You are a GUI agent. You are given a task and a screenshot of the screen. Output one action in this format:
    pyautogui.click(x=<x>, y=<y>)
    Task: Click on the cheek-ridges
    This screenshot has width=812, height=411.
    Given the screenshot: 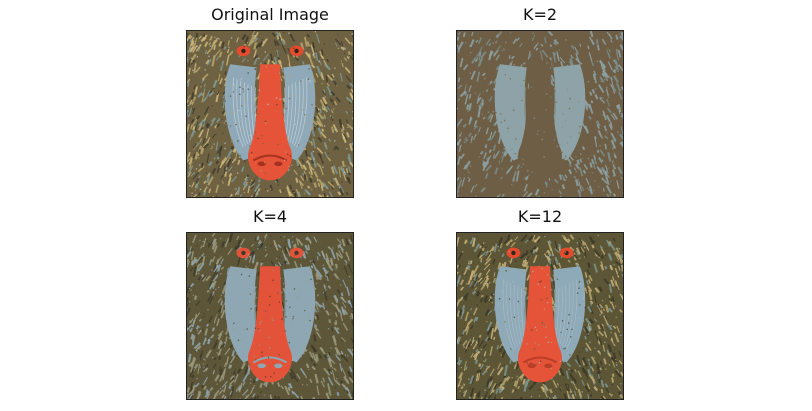 What is the action you would take?
    pyautogui.click(x=540, y=314)
    